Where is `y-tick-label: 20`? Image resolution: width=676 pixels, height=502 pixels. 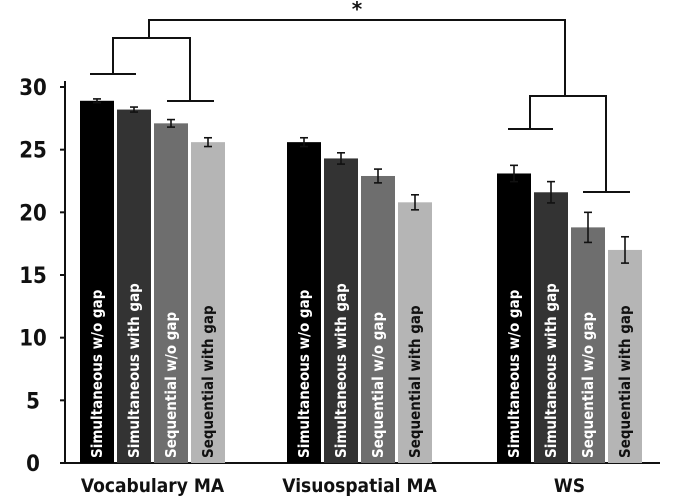 y-tick-label: 20 is located at coordinates (33, 213).